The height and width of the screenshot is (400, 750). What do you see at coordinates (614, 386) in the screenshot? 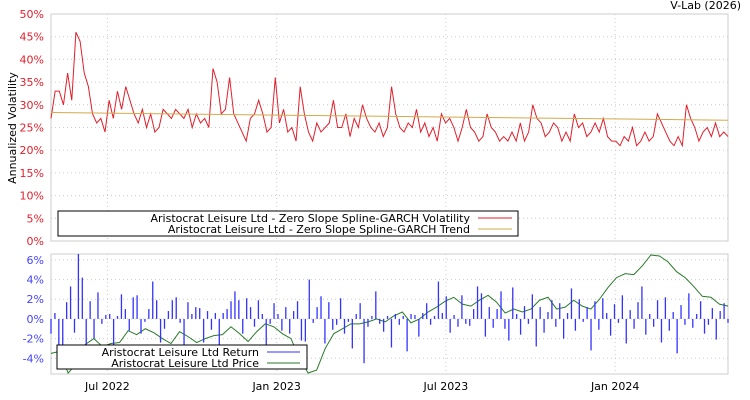
I see `x-tick-label: Jan 2024` at bounding box center [614, 386].